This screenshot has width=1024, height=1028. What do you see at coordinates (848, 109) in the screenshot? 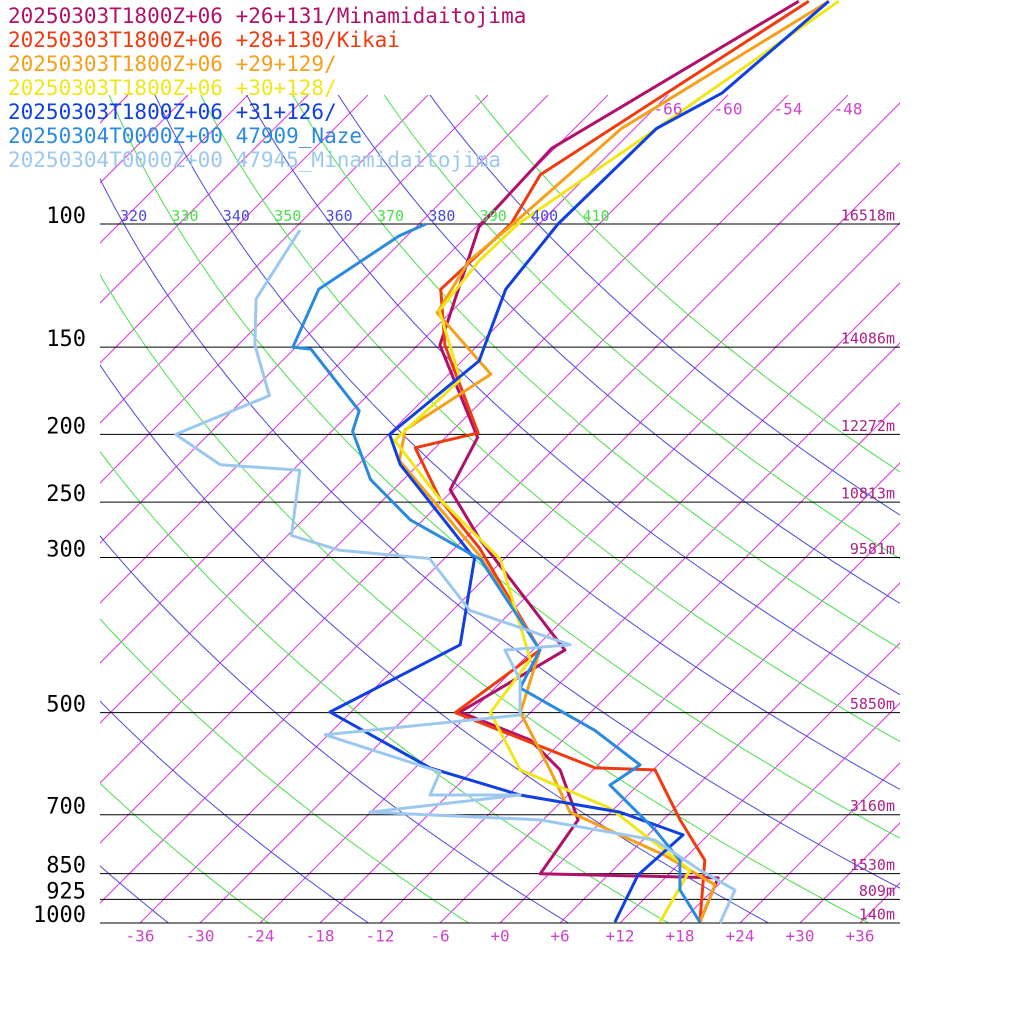
I see `isotherm-label: -48` at bounding box center [848, 109].